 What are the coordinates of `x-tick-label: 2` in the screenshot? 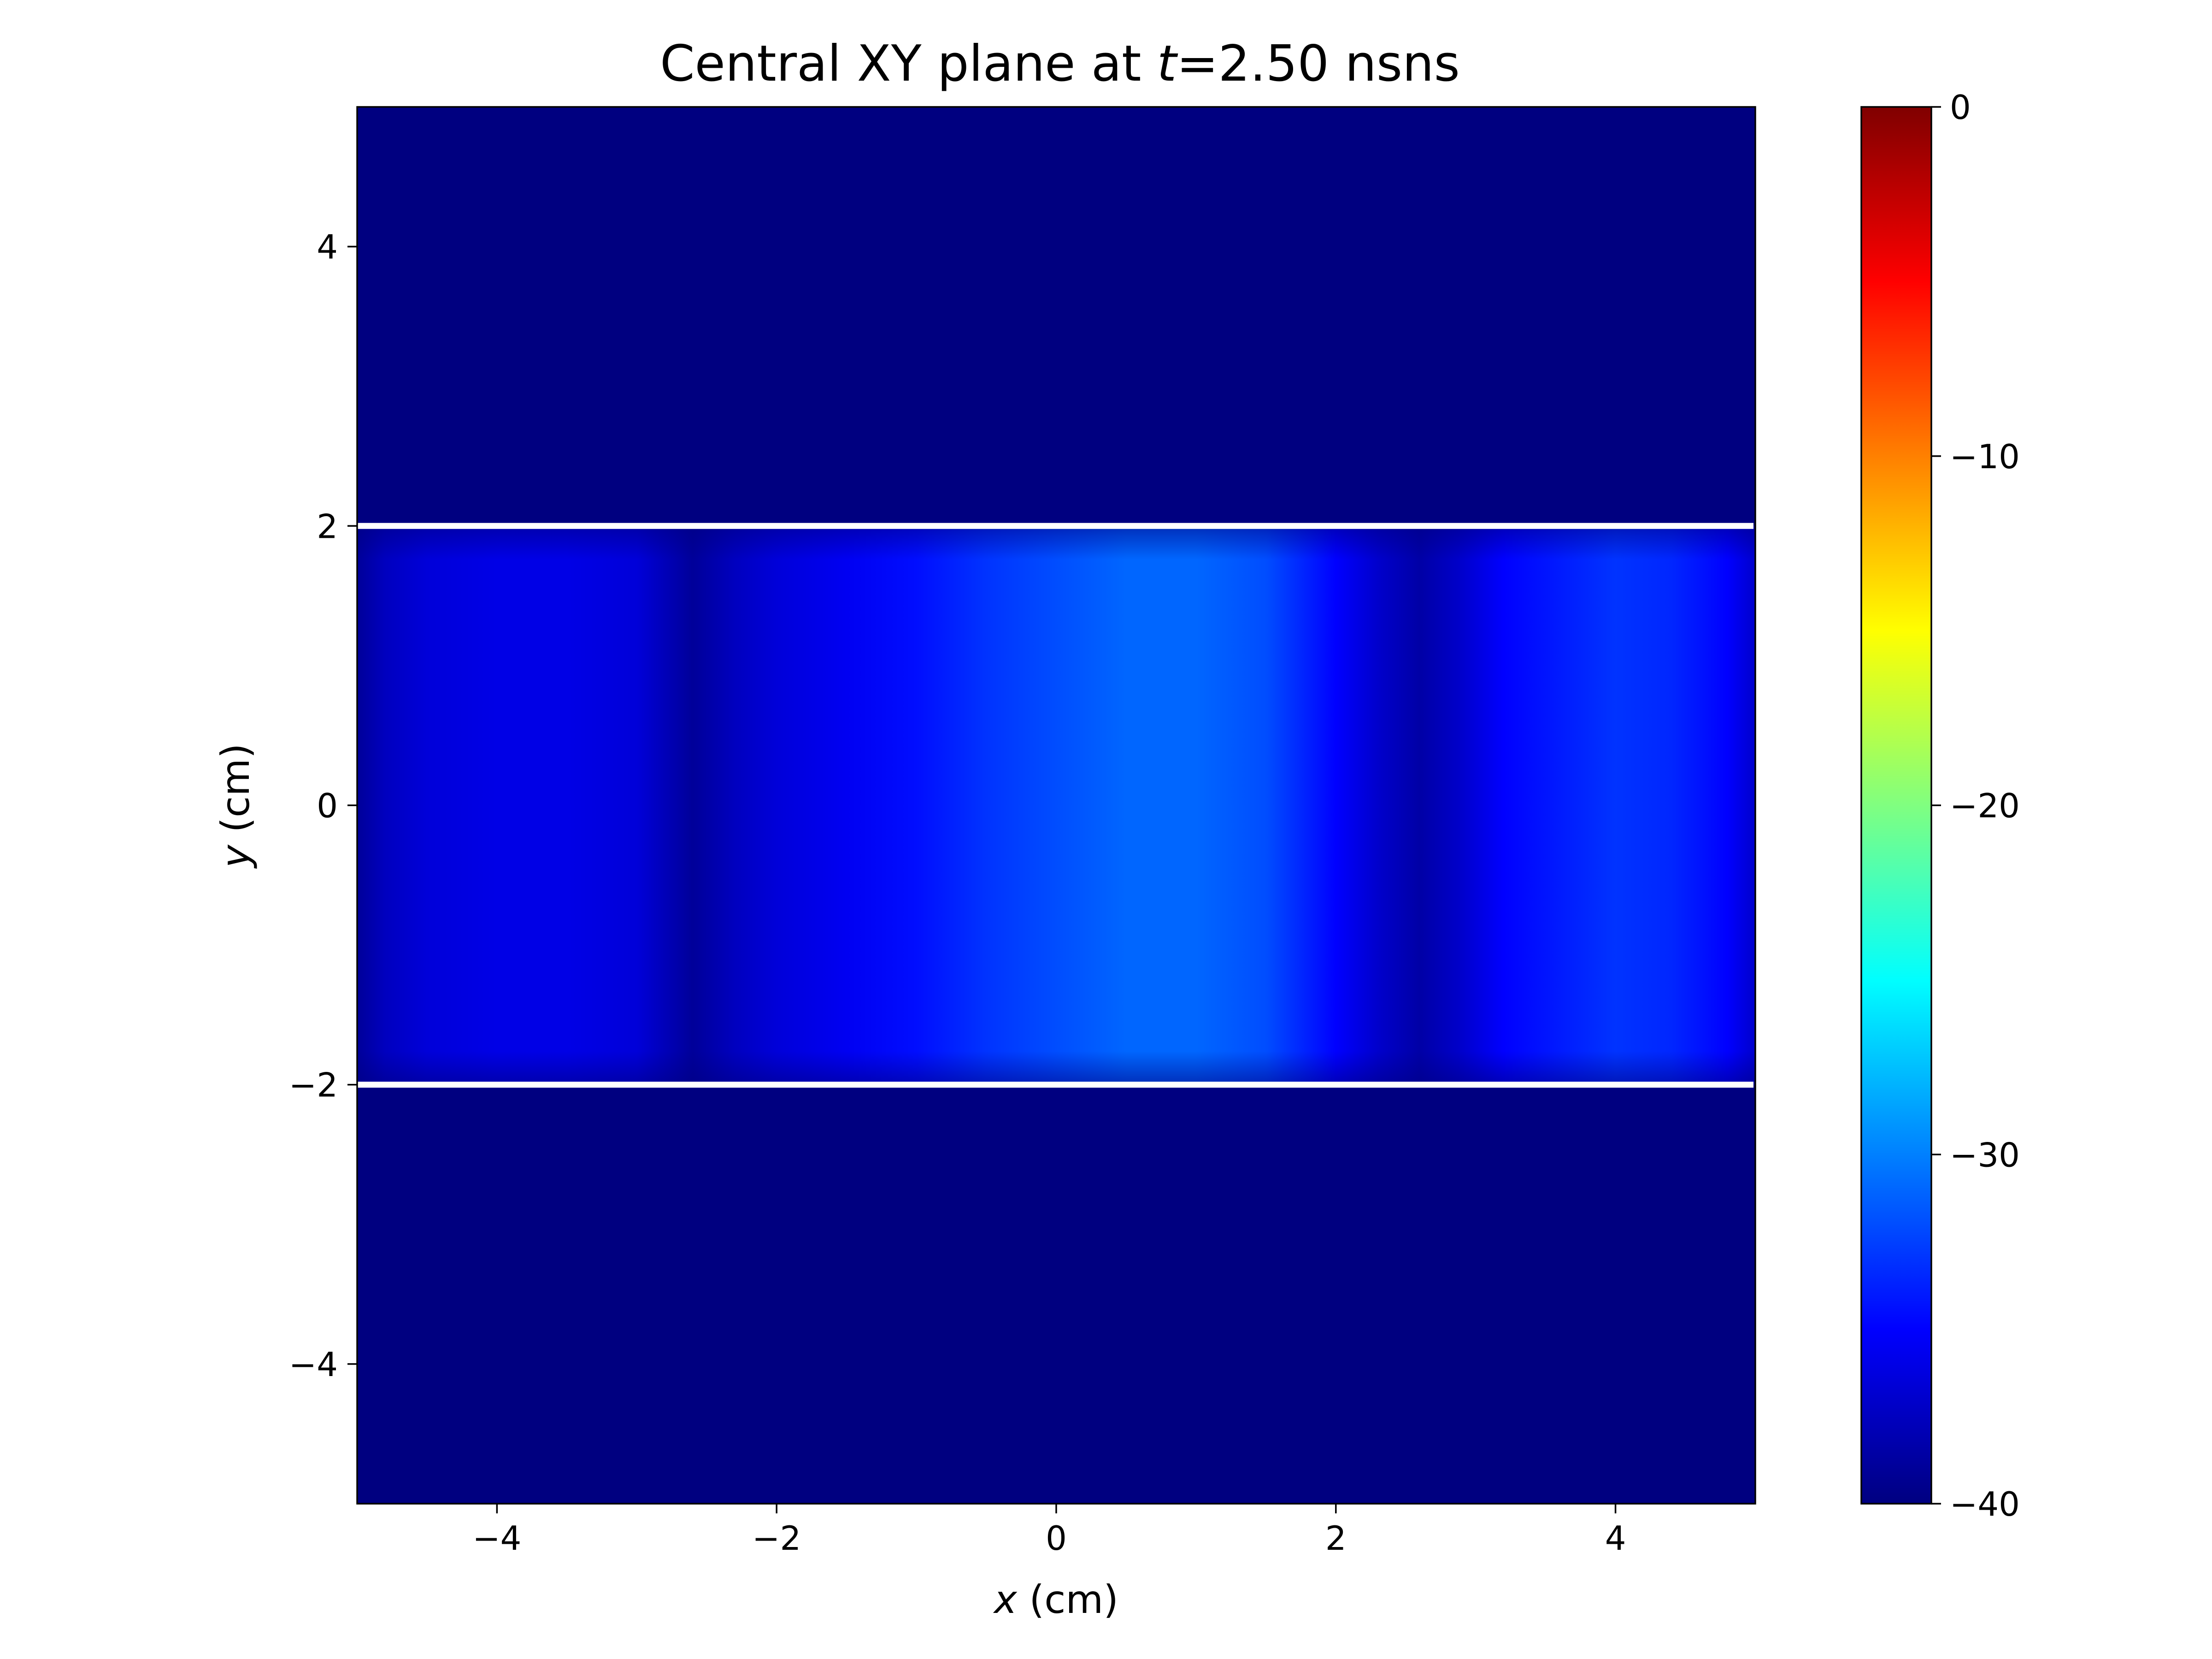 It's located at (1336, 1538).